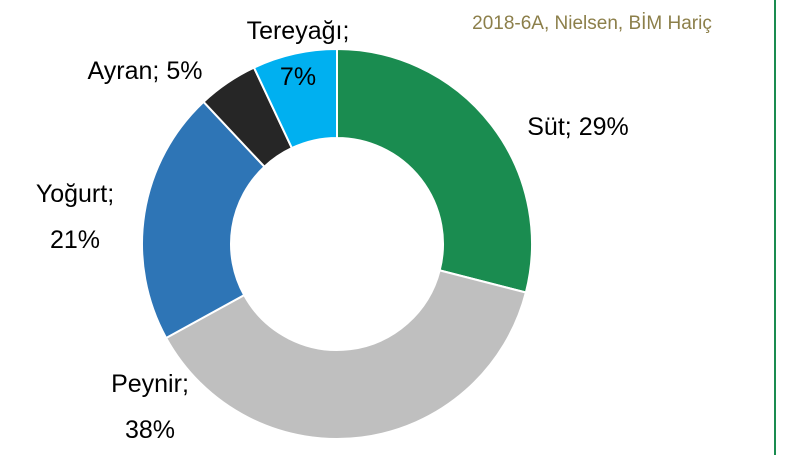  What do you see at coordinates (150, 430) in the screenshot?
I see `value-label: 38%` at bounding box center [150, 430].